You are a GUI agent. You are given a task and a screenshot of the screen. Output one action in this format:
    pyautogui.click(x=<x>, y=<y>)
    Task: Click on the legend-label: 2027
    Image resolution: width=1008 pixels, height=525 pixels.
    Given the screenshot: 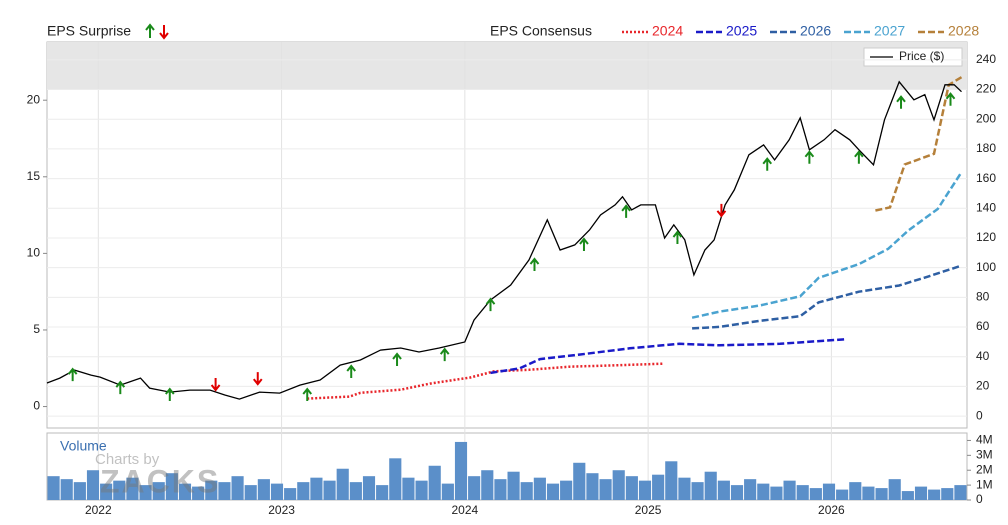 What is the action you would take?
    pyautogui.click(x=889, y=31)
    